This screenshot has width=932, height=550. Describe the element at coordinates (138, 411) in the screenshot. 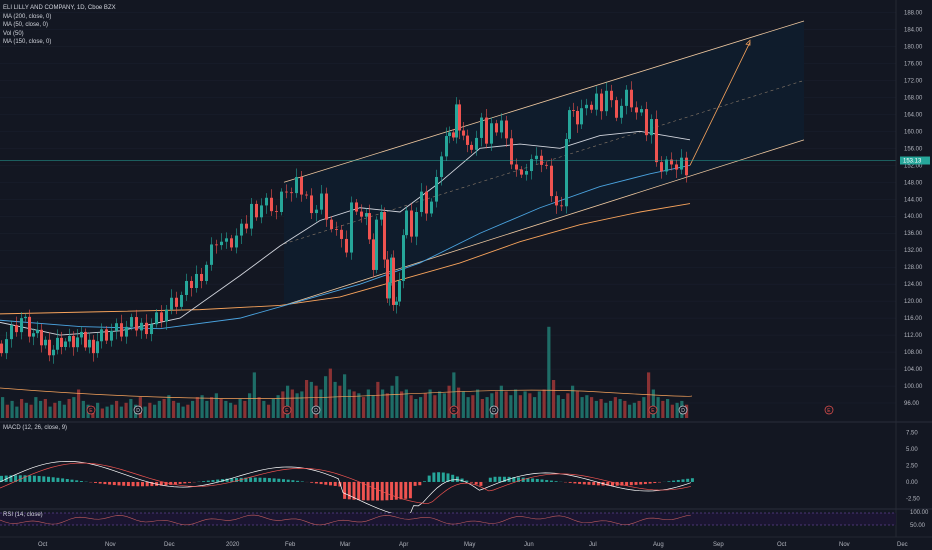

I see `dividend-marker-label: D` at that location.